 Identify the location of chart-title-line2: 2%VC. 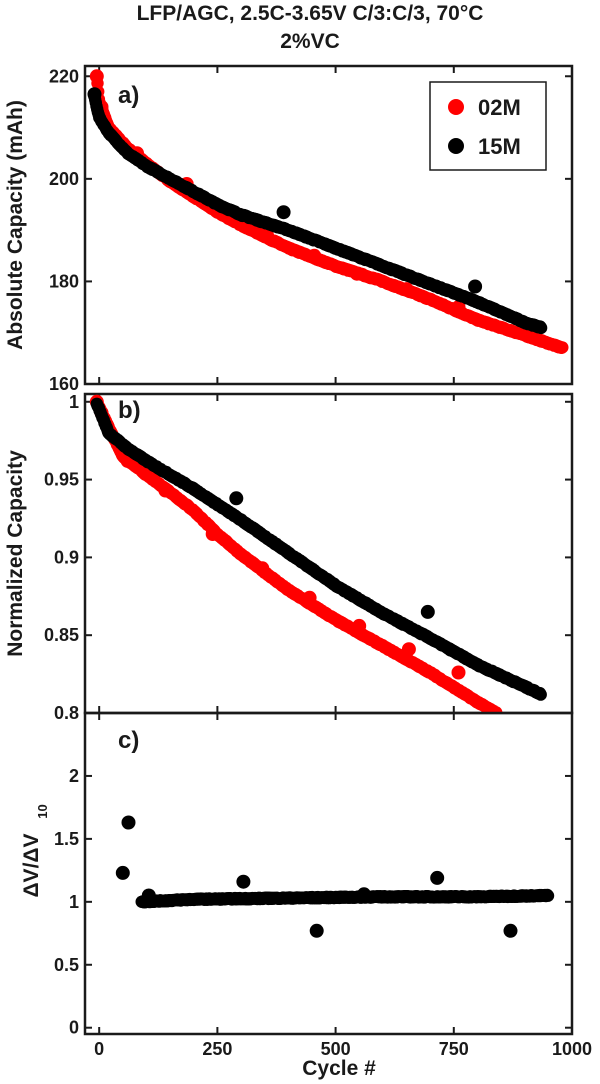
(310, 41).